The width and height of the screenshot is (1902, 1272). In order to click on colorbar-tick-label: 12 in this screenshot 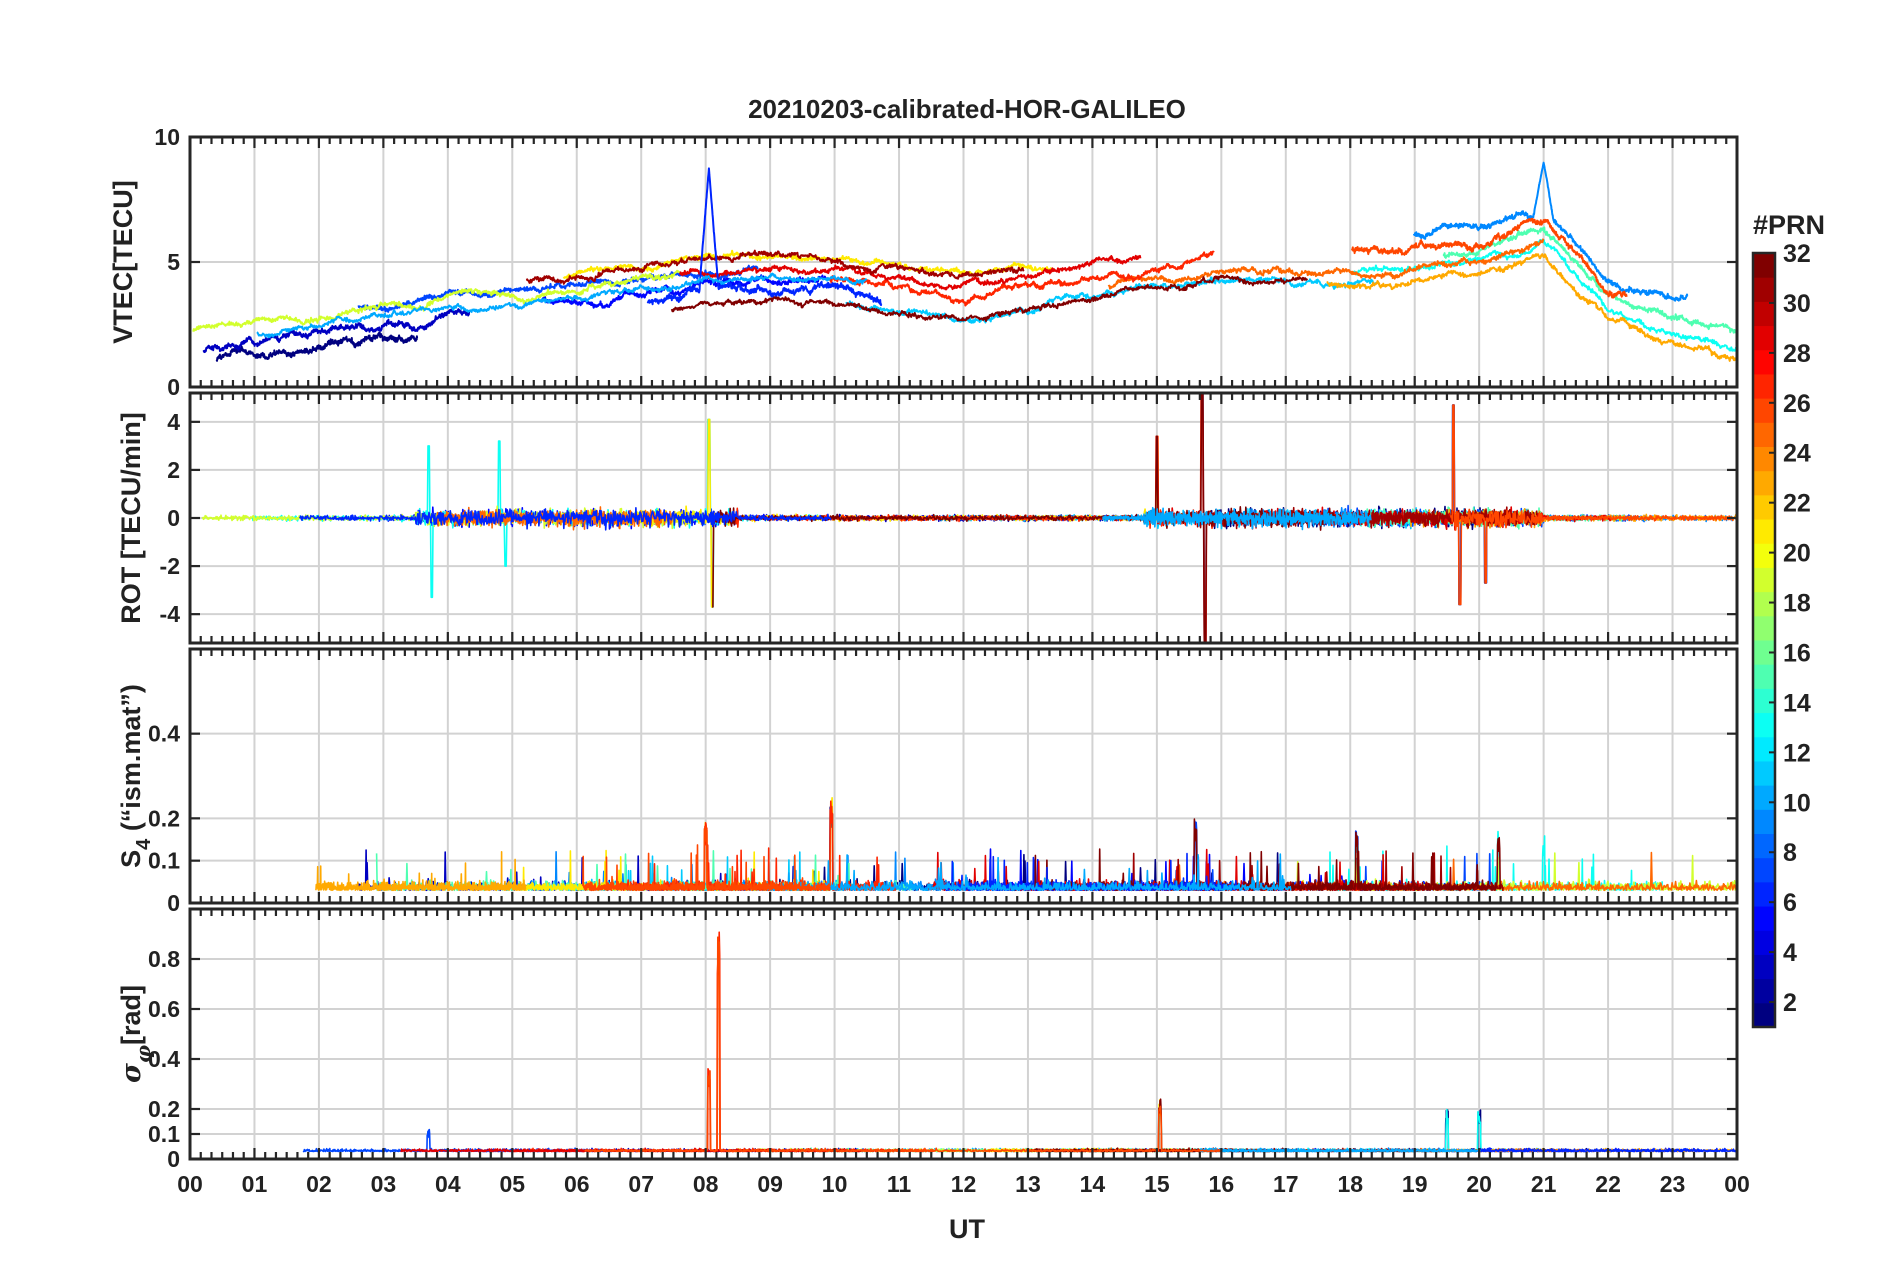, I will do `click(1797, 753)`.